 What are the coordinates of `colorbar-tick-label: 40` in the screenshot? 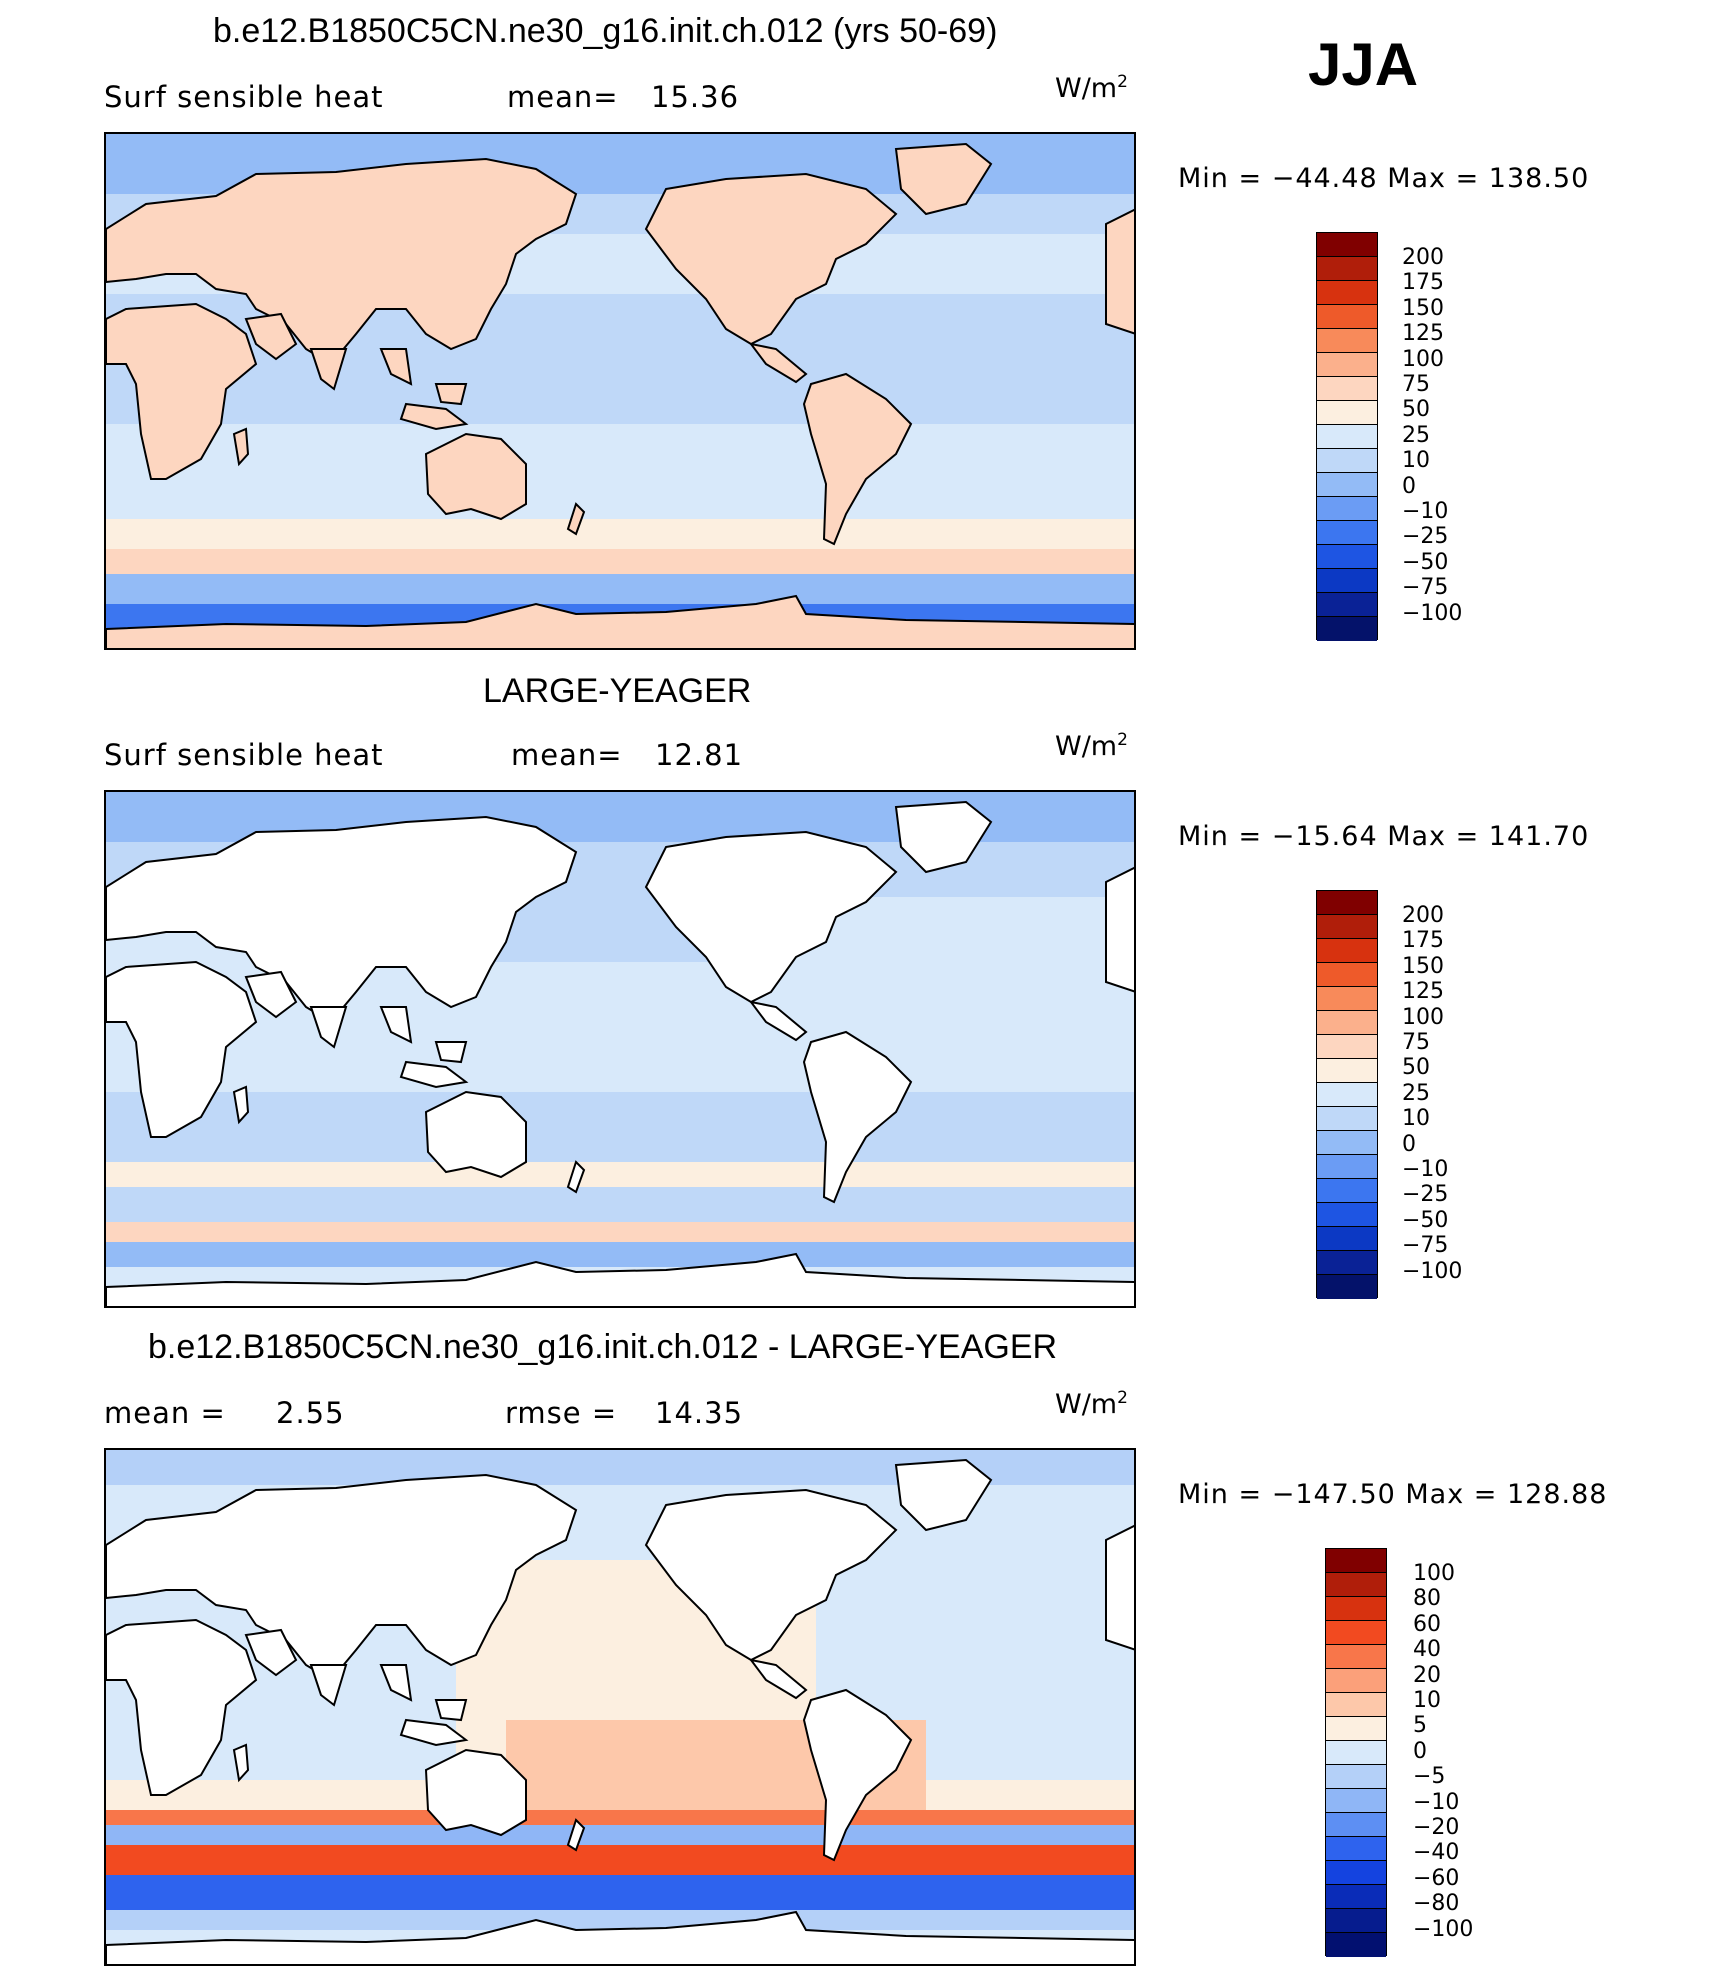 It's located at (1427, 1650).